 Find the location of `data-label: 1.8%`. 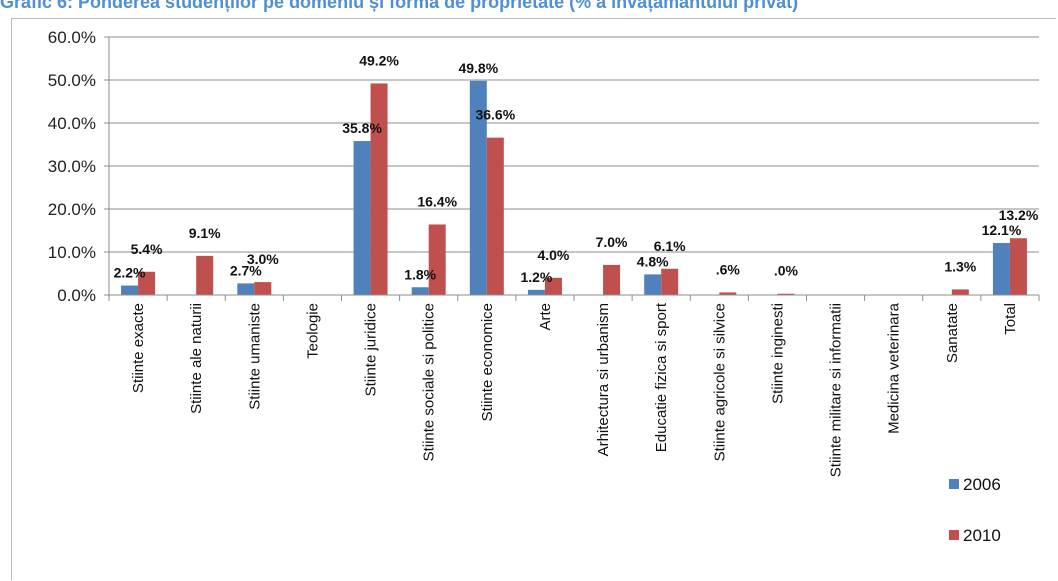

data-label: 1.8% is located at coordinates (420, 274).